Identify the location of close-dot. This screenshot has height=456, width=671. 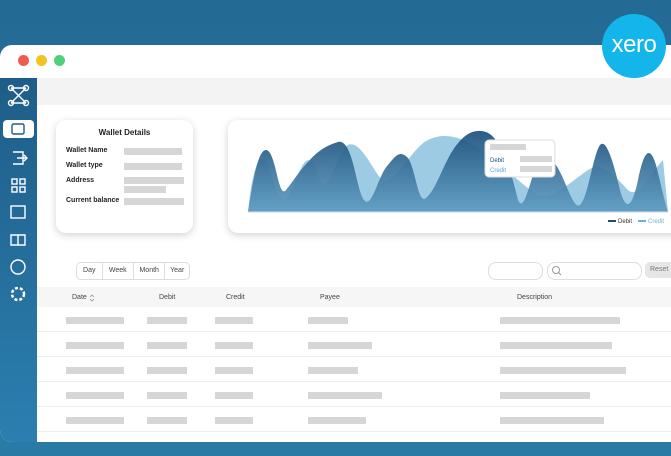
(23, 60).